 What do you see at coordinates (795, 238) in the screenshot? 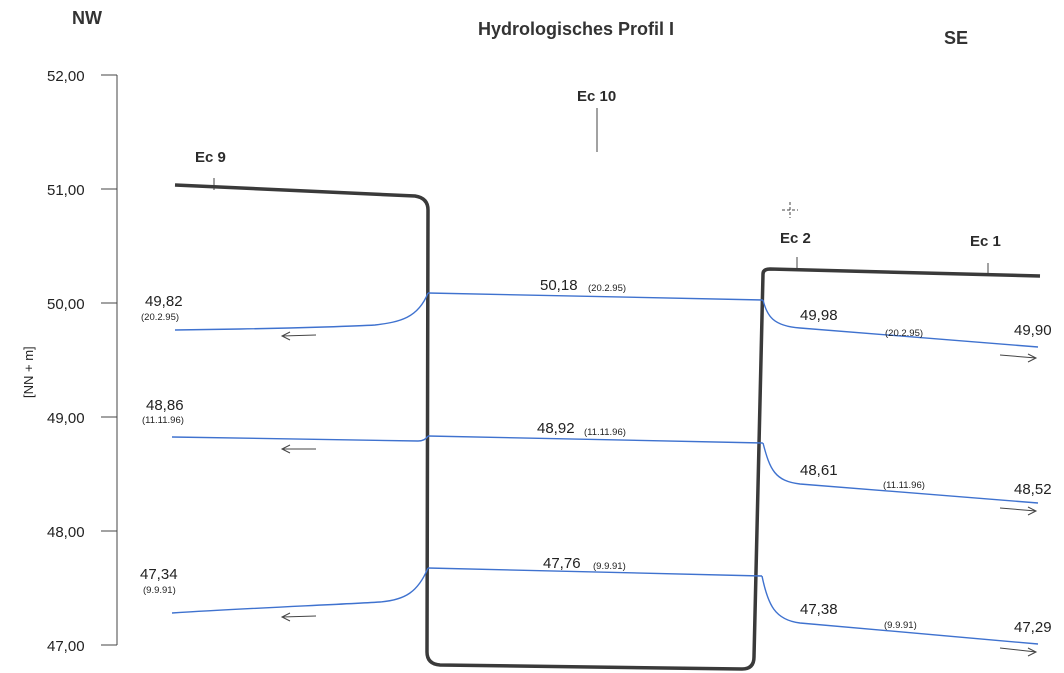
I see `well-label-ec2: Ec 2` at bounding box center [795, 238].